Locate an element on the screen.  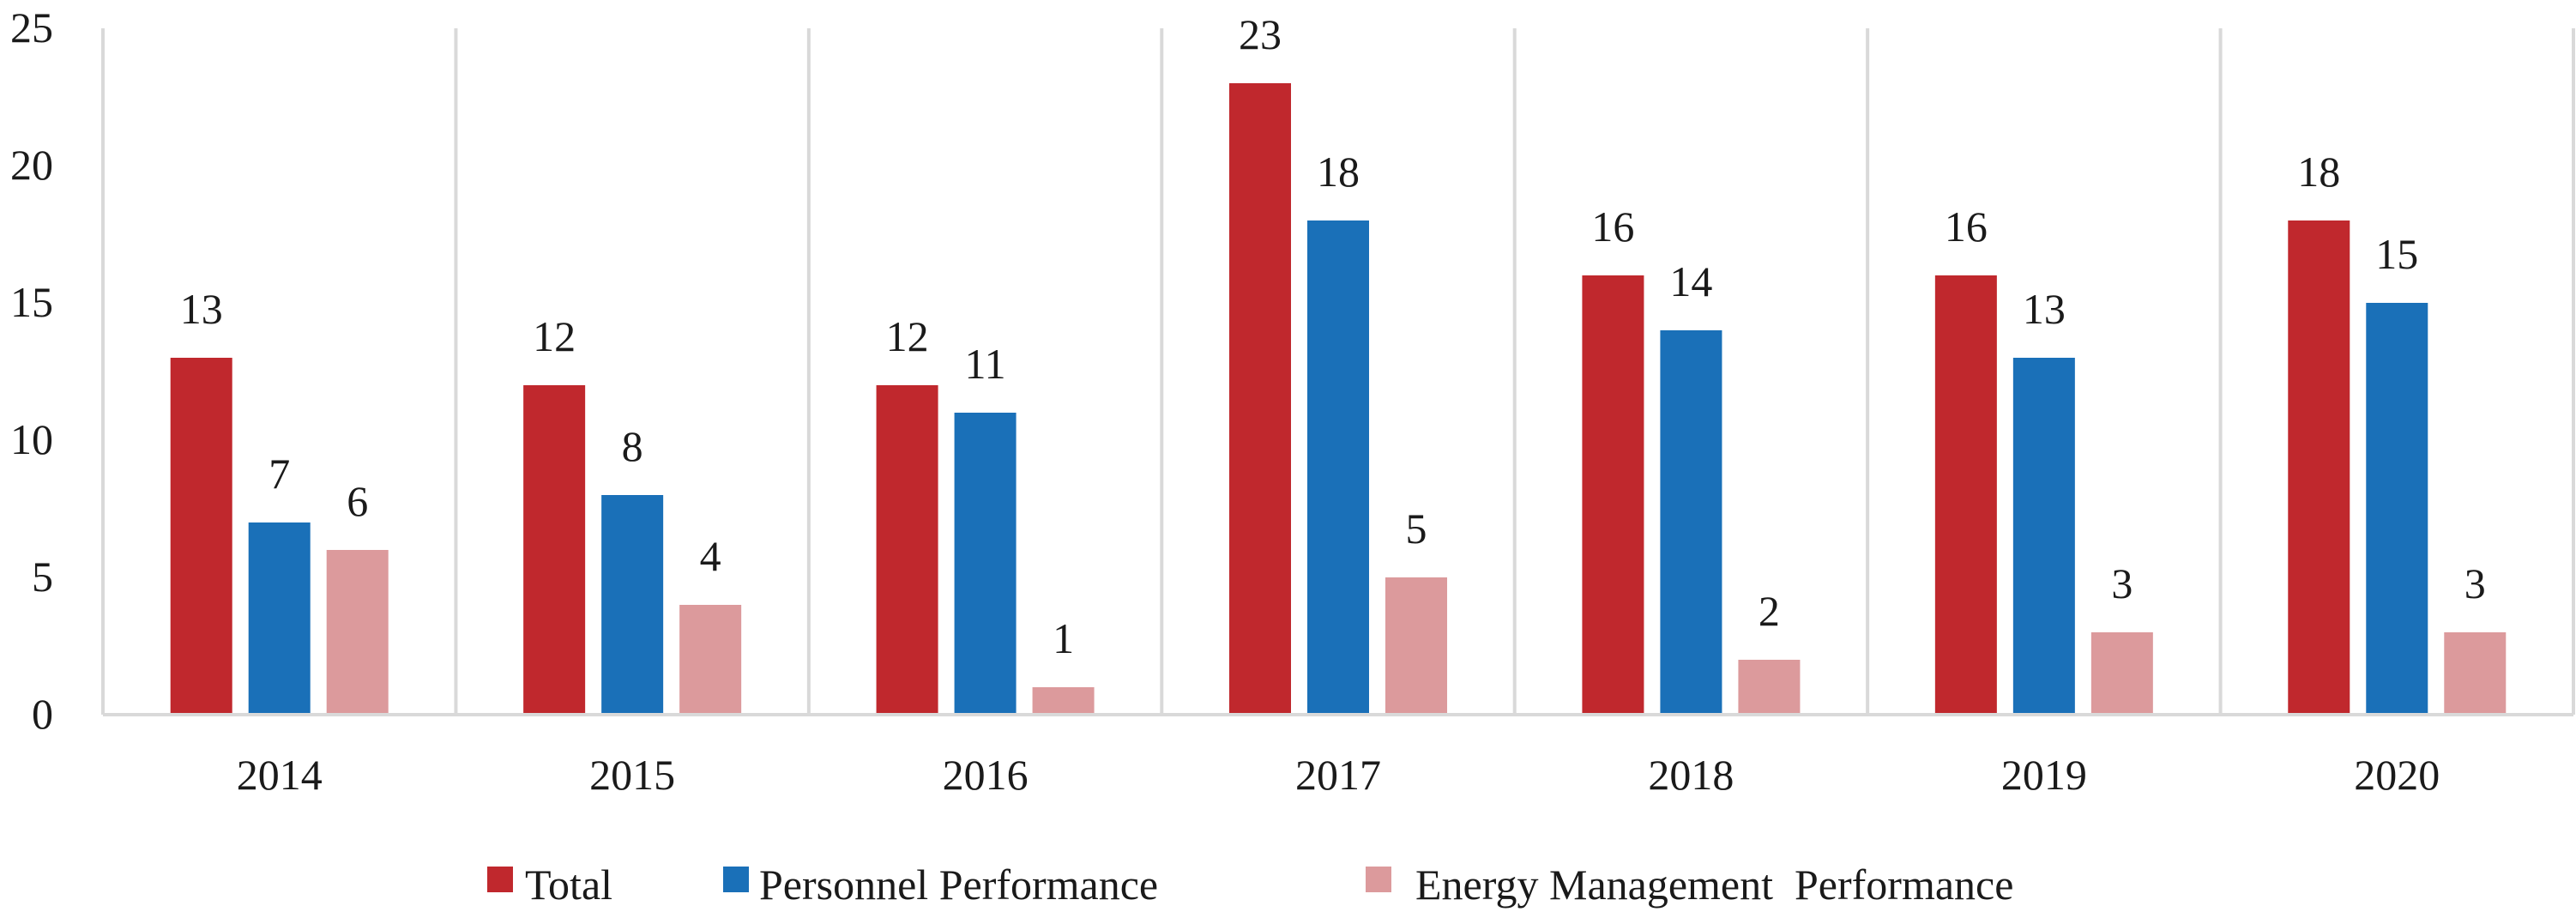
y-tick-label: 10 is located at coordinates (31, 439).